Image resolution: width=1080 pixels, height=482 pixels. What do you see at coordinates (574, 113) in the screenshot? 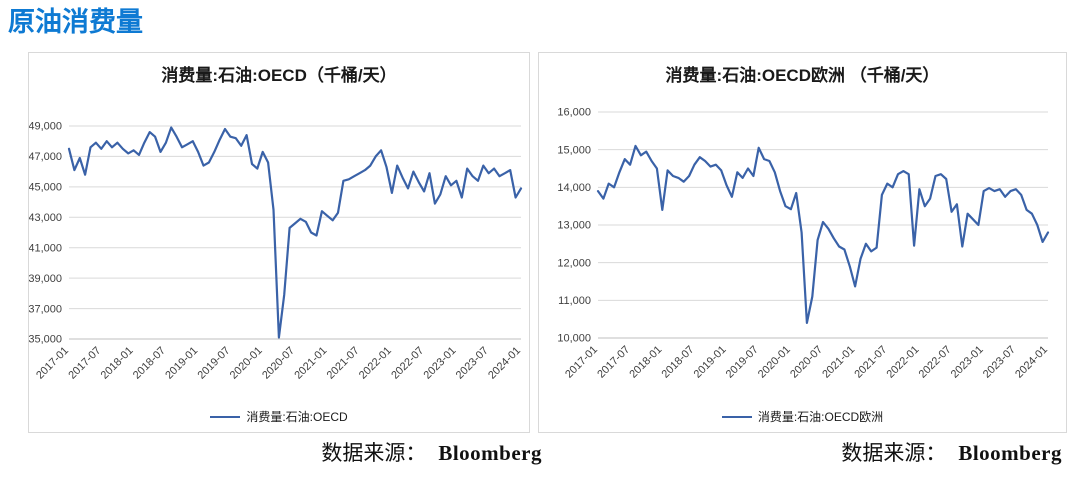
I see `svg-text: 16,000` at bounding box center [574, 113].